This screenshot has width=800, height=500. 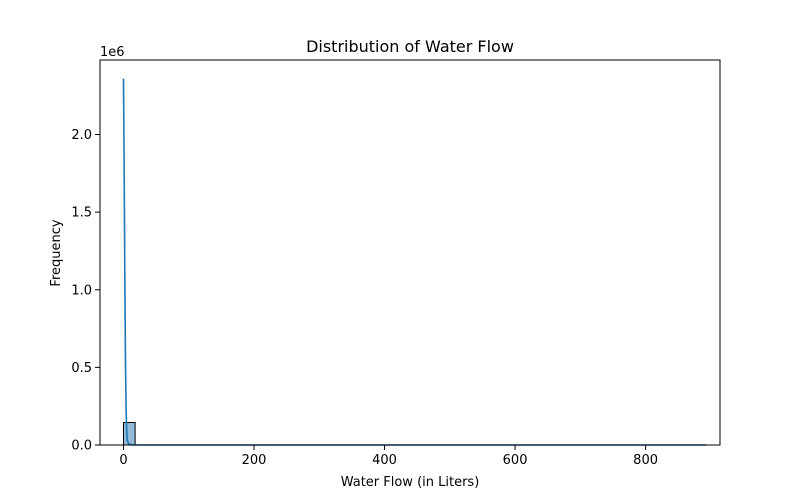 What do you see at coordinates (410, 482) in the screenshot?
I see `x-axis-title: Water Flow (in Liters)` at bounding box center [410, 482].